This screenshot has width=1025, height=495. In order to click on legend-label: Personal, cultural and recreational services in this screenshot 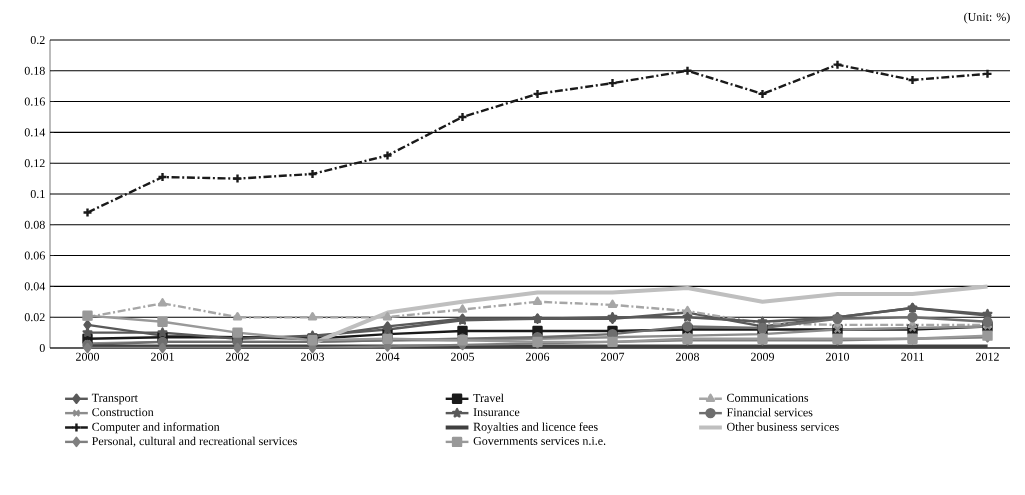, I will do `click(194, 441)`.